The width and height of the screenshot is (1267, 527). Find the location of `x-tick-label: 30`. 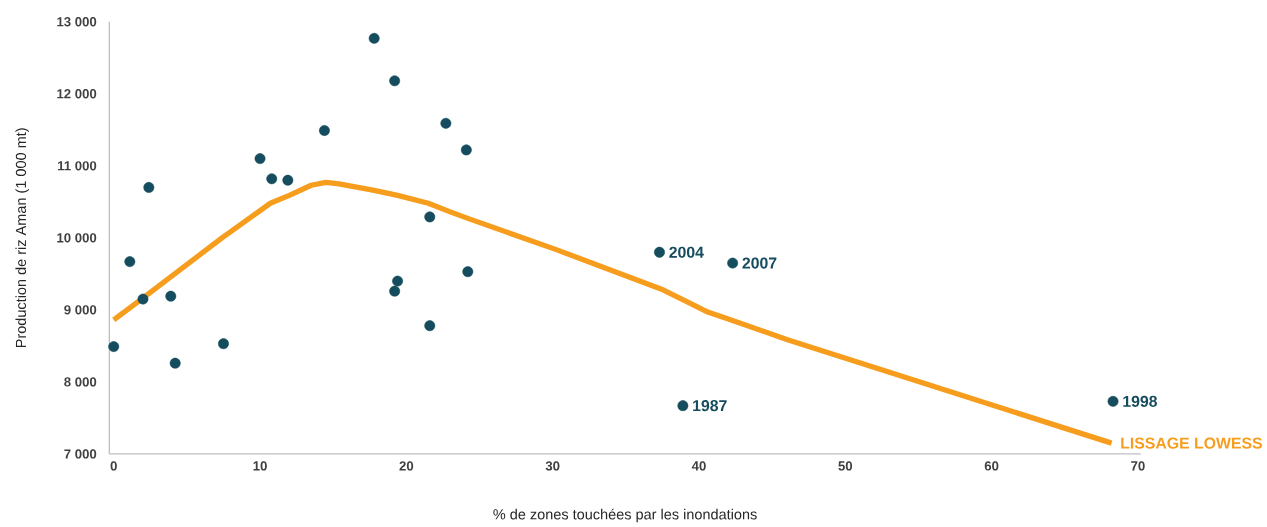

x-tick-label: 30 is located at coordinates (552, 466).